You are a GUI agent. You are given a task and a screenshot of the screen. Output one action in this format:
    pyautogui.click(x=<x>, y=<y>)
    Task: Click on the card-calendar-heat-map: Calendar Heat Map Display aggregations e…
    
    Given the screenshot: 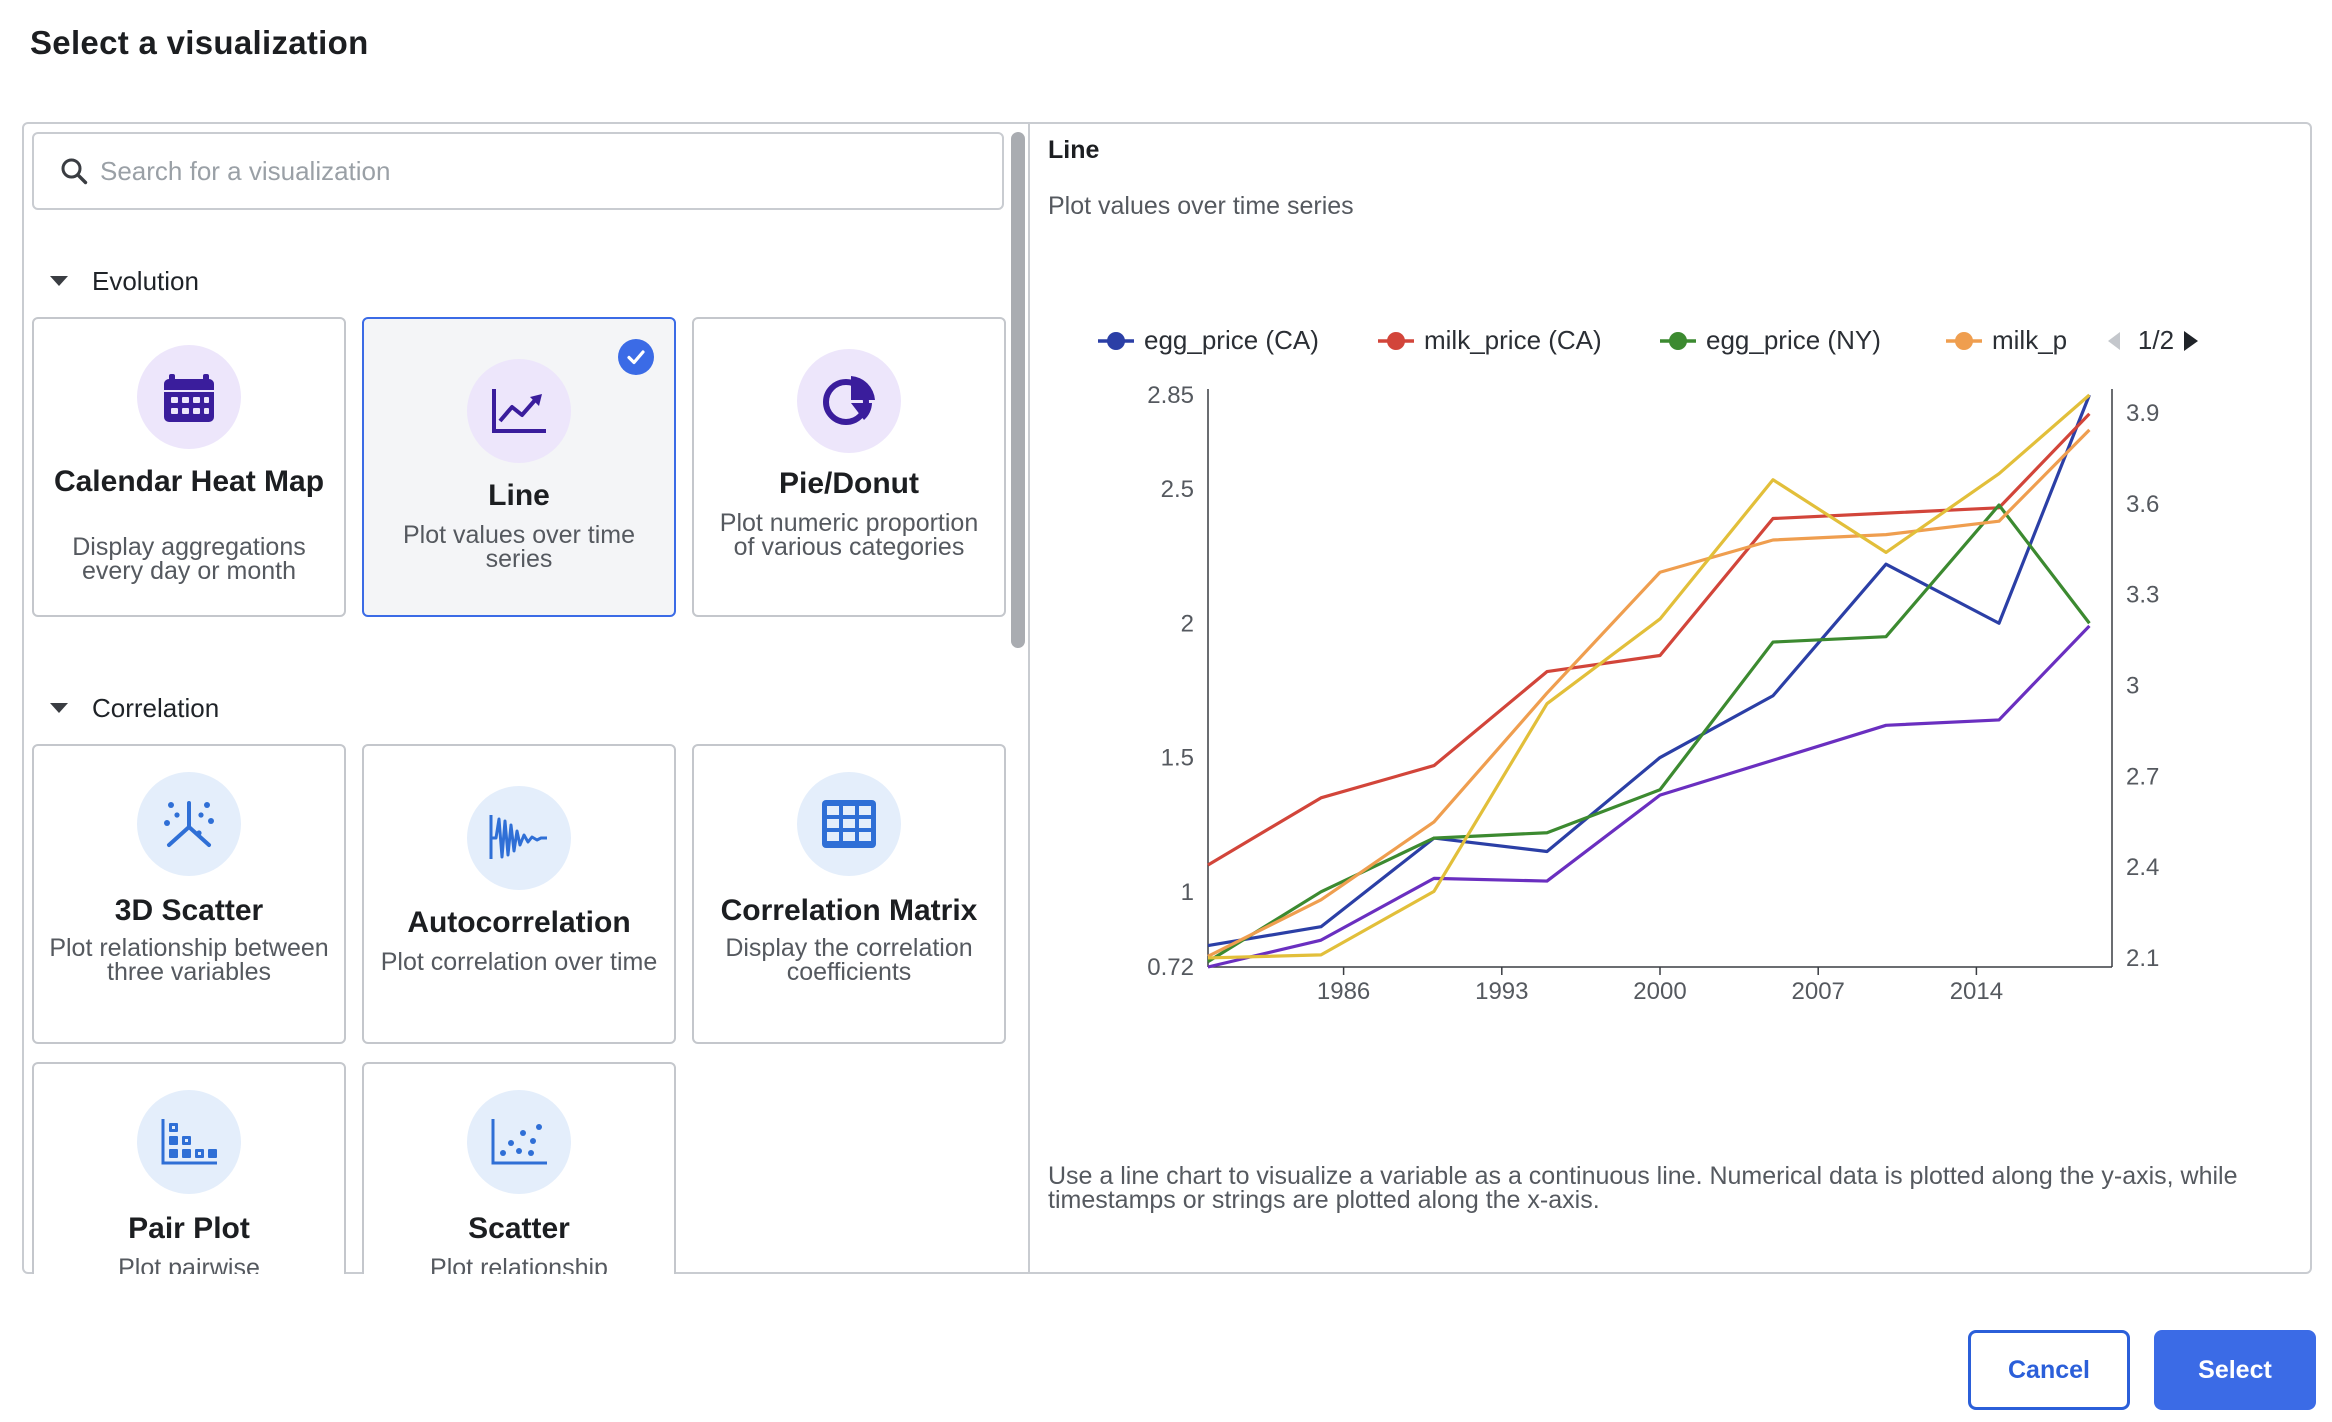 What is the action you would take?
    pyautogui.click(x=189, y=467)
    